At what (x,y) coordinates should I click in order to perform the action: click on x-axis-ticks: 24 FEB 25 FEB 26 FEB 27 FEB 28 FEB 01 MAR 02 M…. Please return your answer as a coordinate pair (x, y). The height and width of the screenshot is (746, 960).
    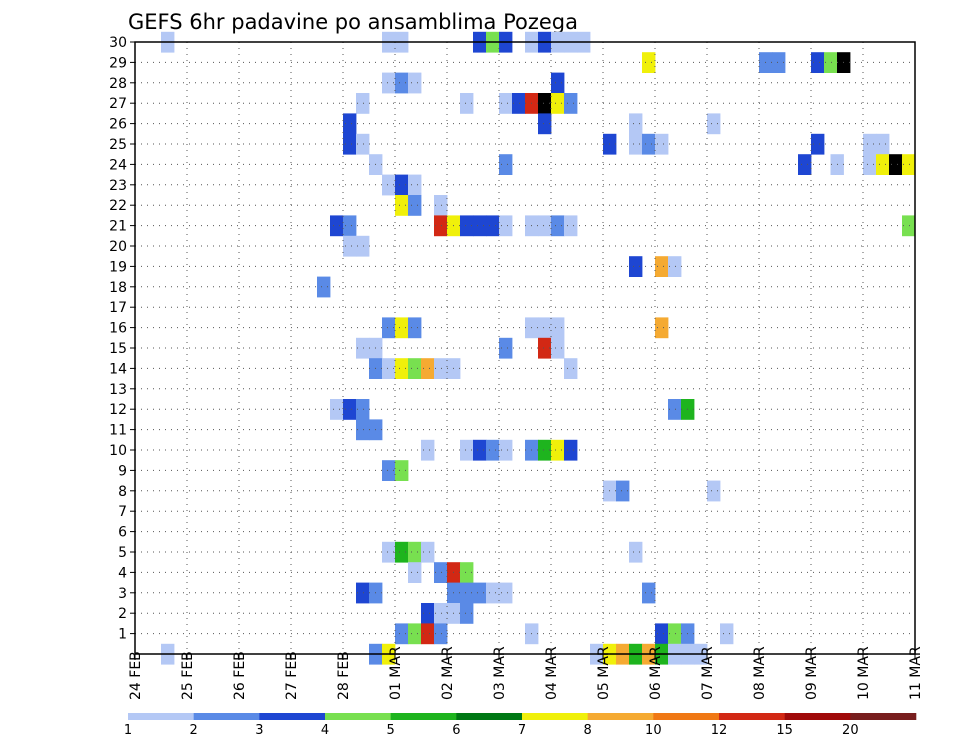
    Looking at the image, I should click on (526, 673).